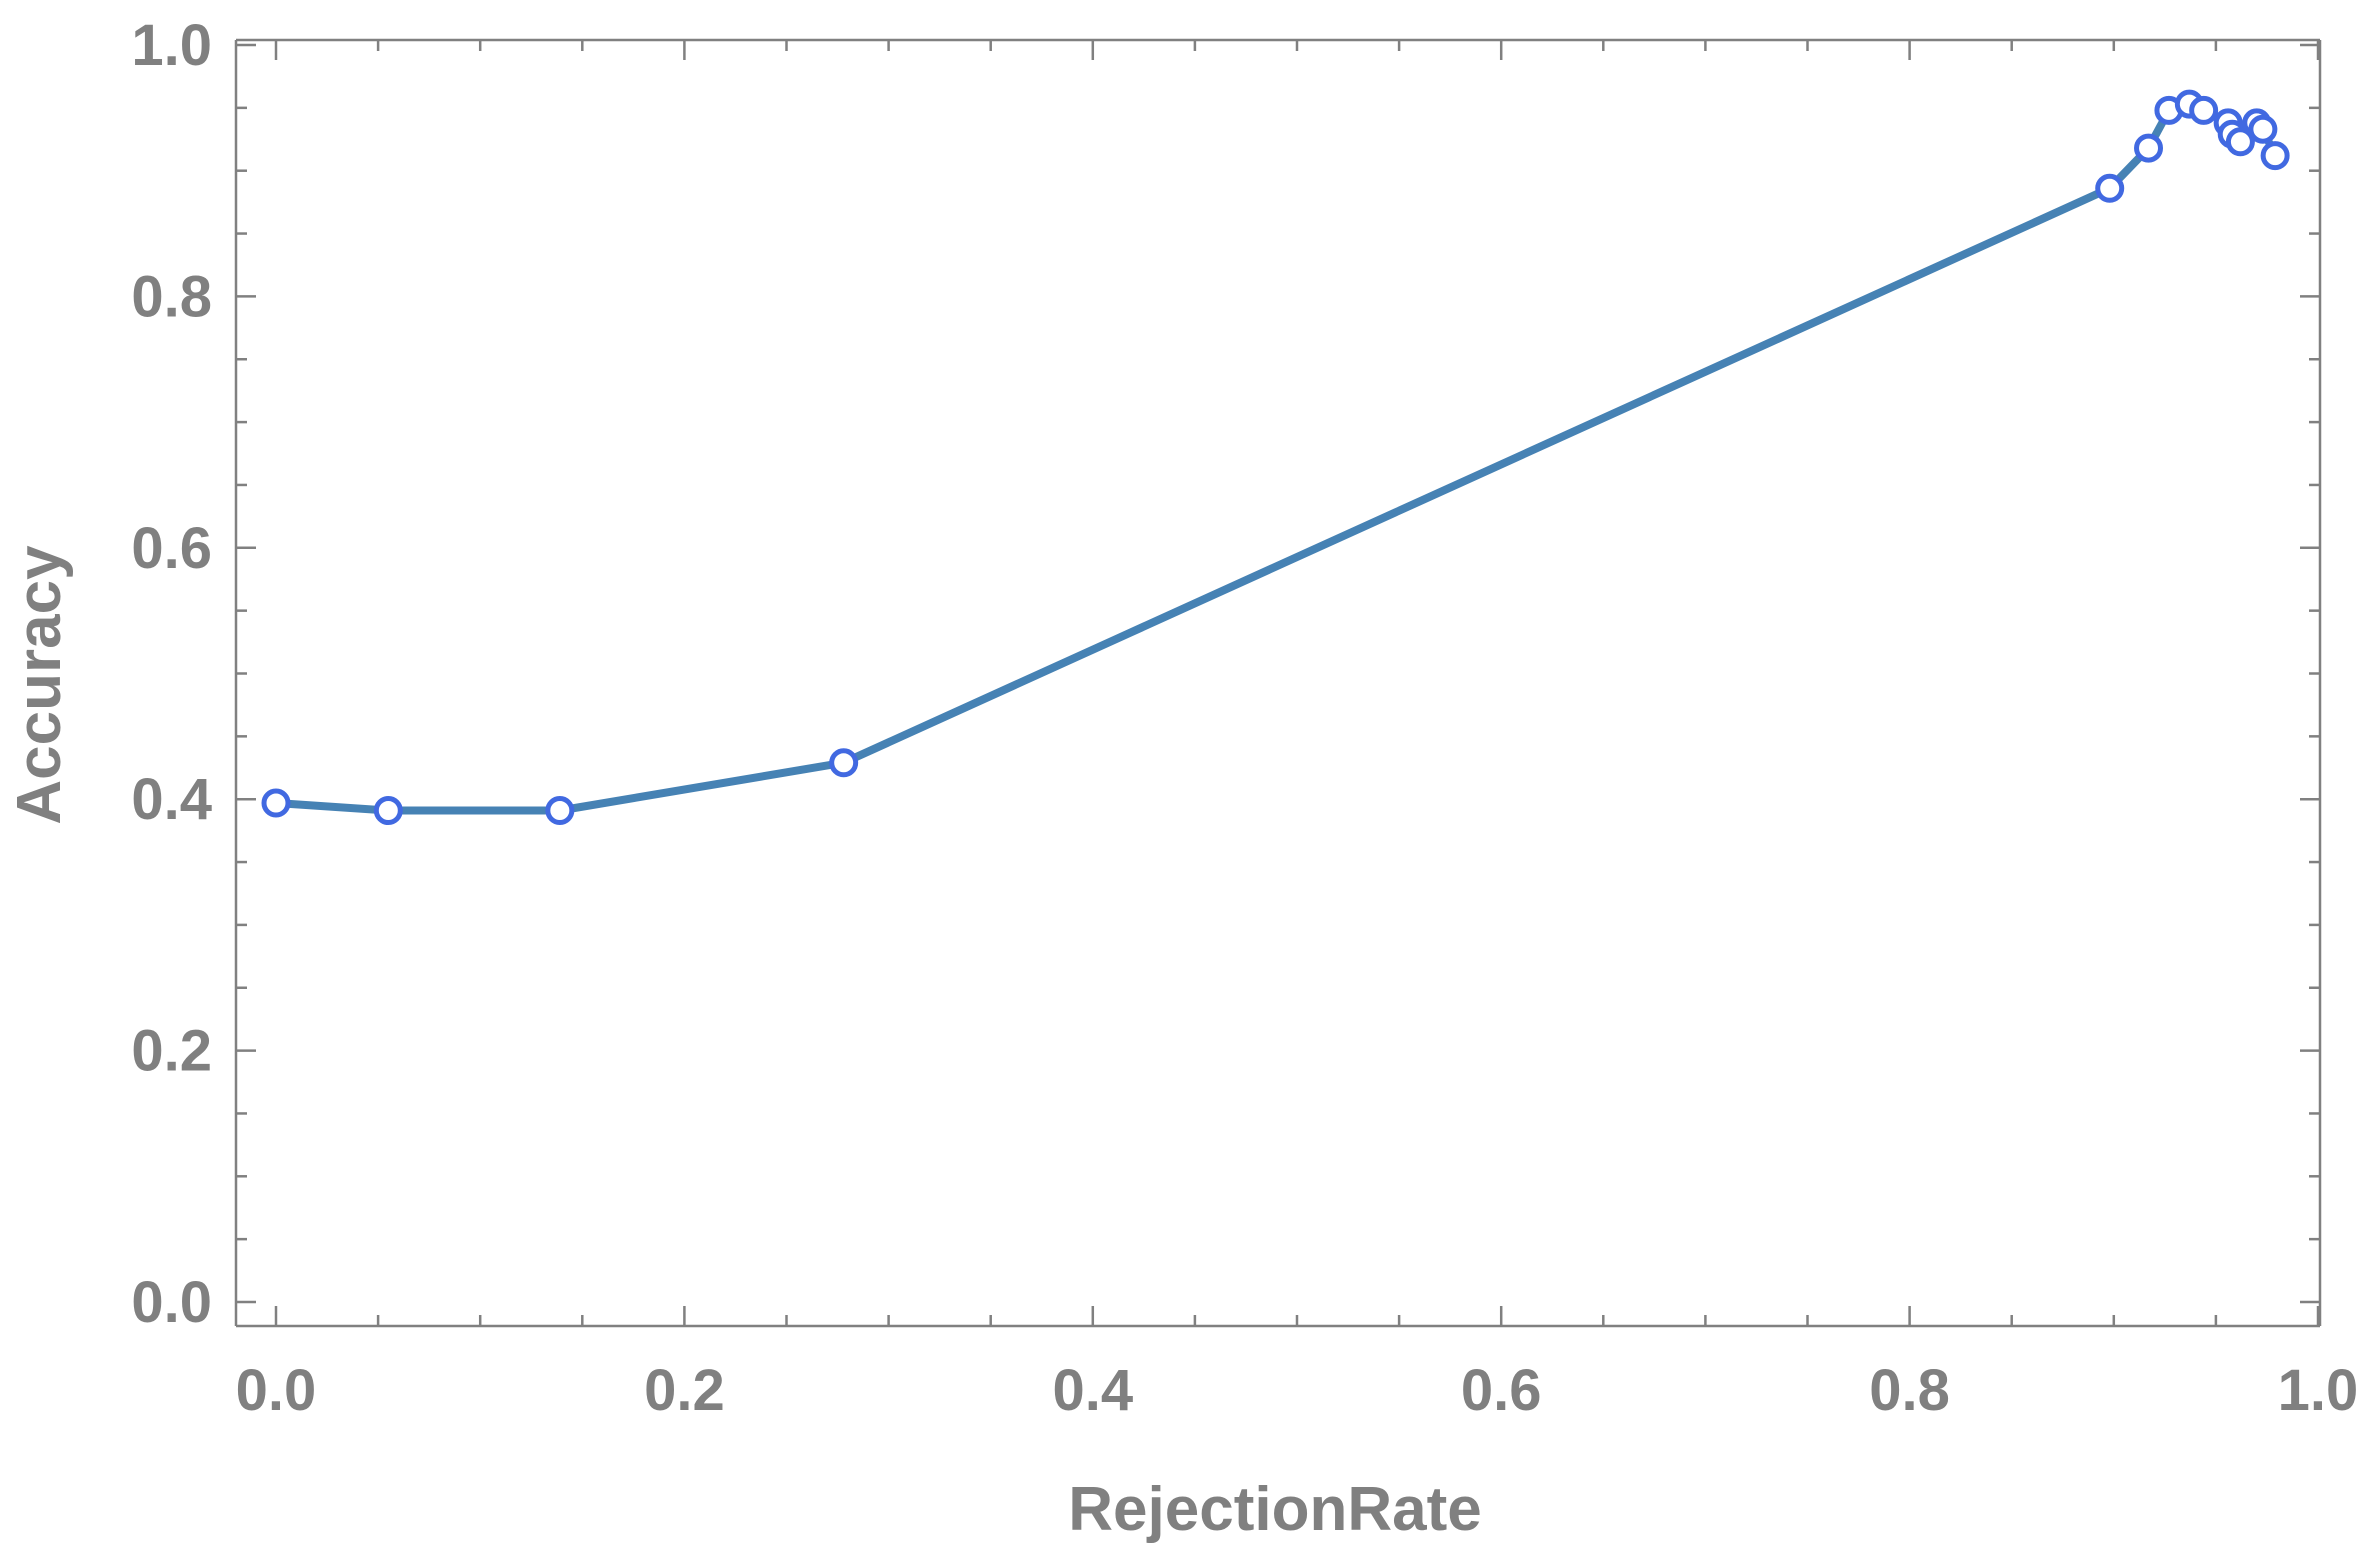  Describe the element at coordinates (39, 685) in the screenshot. I see `y-axis-title: Accuracy` at that location.